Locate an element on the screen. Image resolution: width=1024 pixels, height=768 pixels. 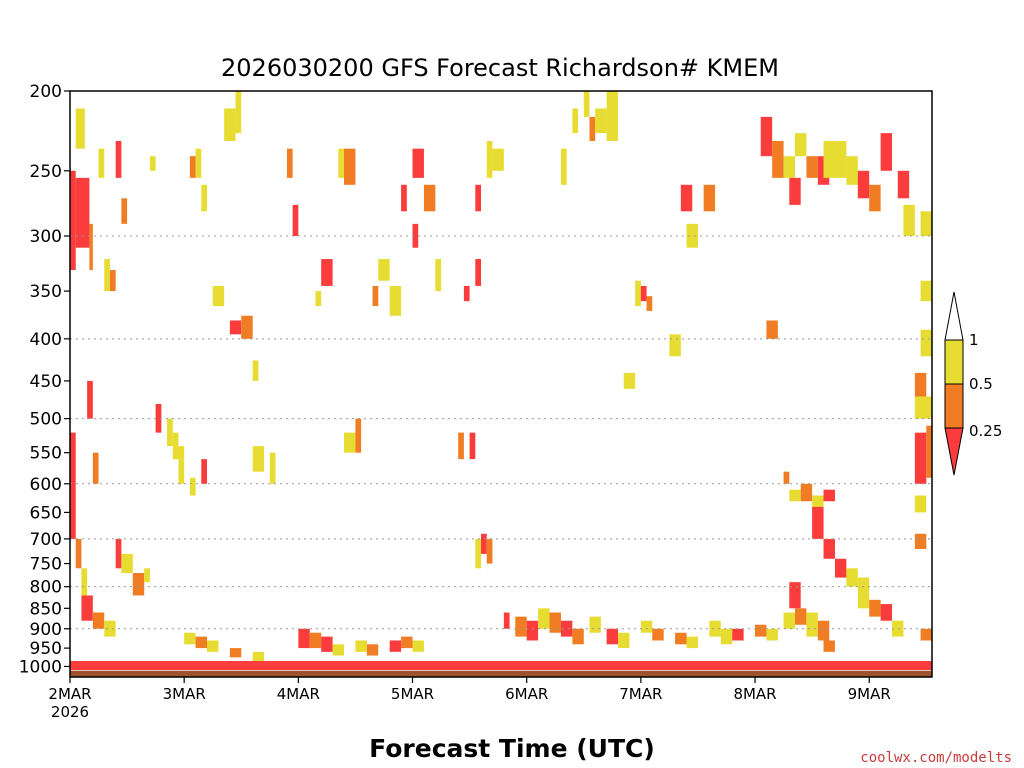
x-tick-label: 3MAR is located at coordinates (184, 694).